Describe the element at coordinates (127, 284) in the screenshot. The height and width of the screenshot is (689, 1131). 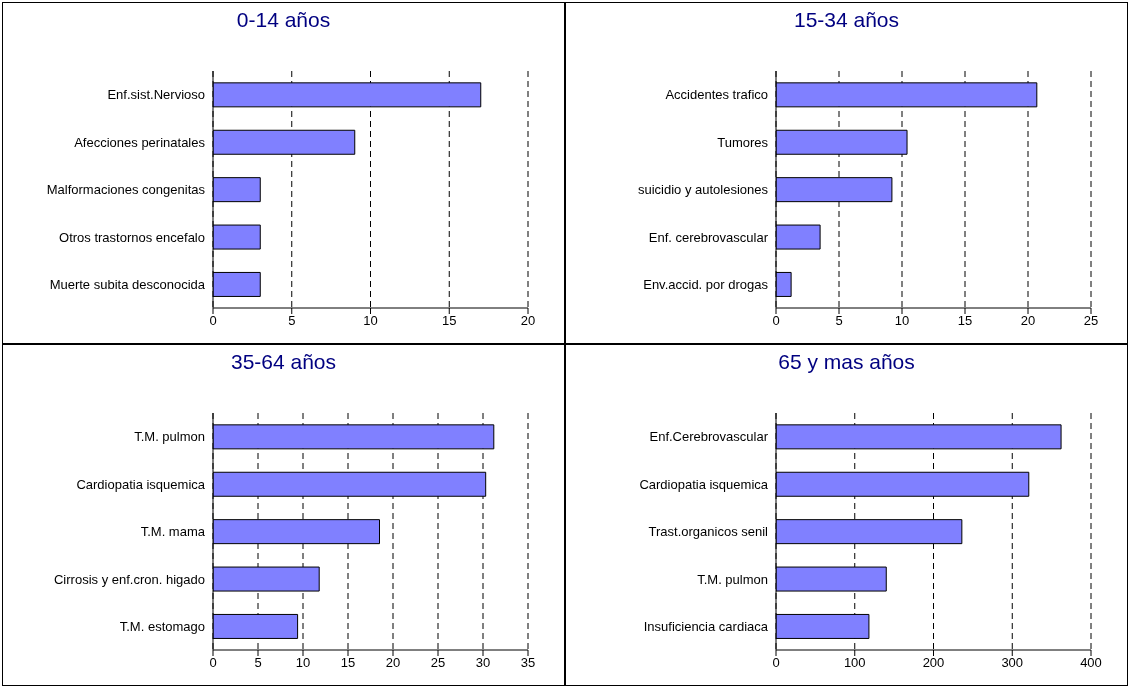
I see `y-tick-label: Muerte subita desconocida` at that location.